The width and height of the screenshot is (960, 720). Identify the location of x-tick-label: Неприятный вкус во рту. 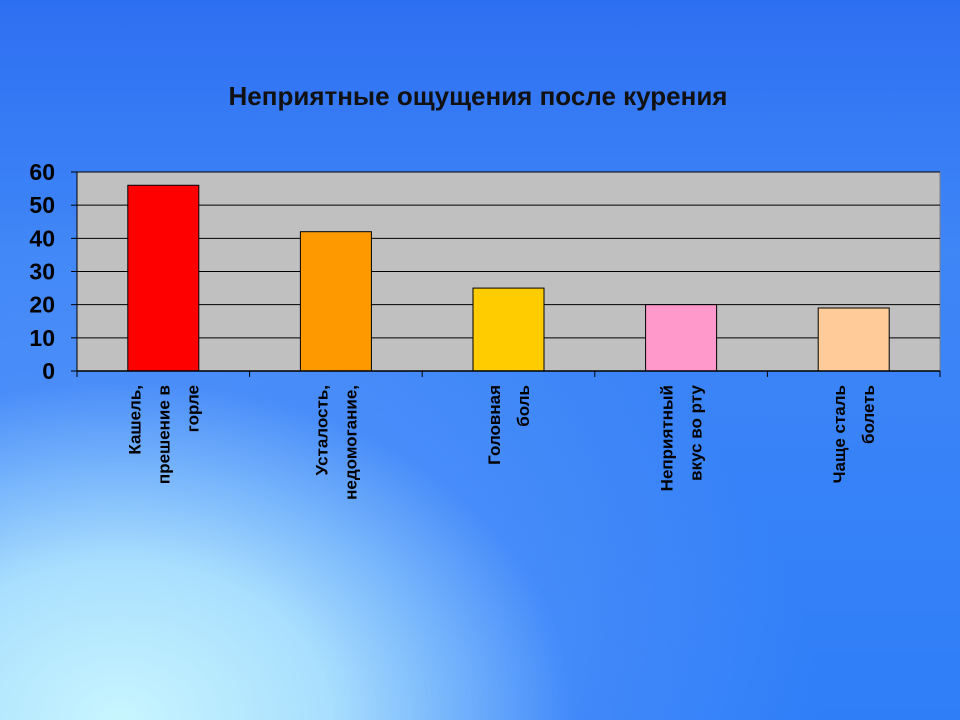
(682, 437).